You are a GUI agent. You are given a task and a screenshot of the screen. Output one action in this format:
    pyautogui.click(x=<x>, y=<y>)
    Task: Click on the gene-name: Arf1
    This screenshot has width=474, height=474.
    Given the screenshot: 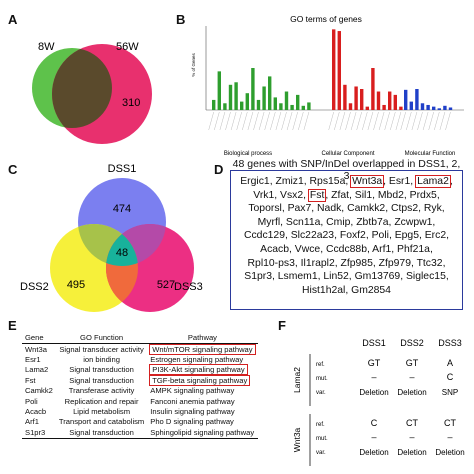 What is the action you would take?
    pyautogui.click(x=32, y=422)
    